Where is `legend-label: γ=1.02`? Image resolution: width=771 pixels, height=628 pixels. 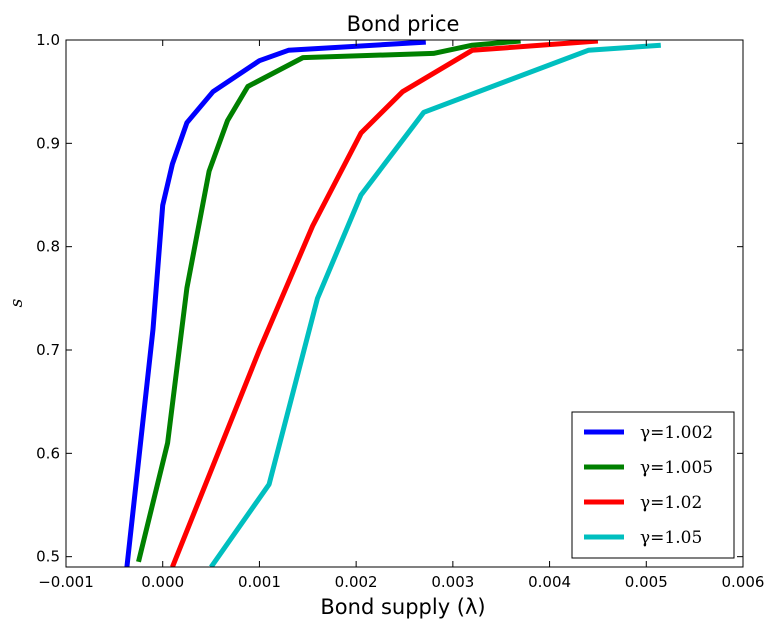 legend-label: γ=1.02 is located at coordinates (671, 503).